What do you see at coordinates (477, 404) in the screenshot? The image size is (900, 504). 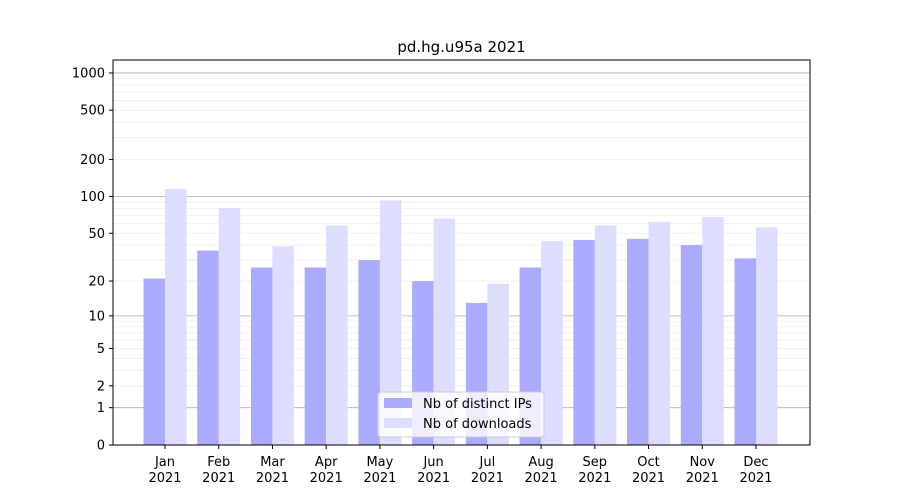 I see `legend-label: Nb of distinct IPs` at bounding box center [477, 404].